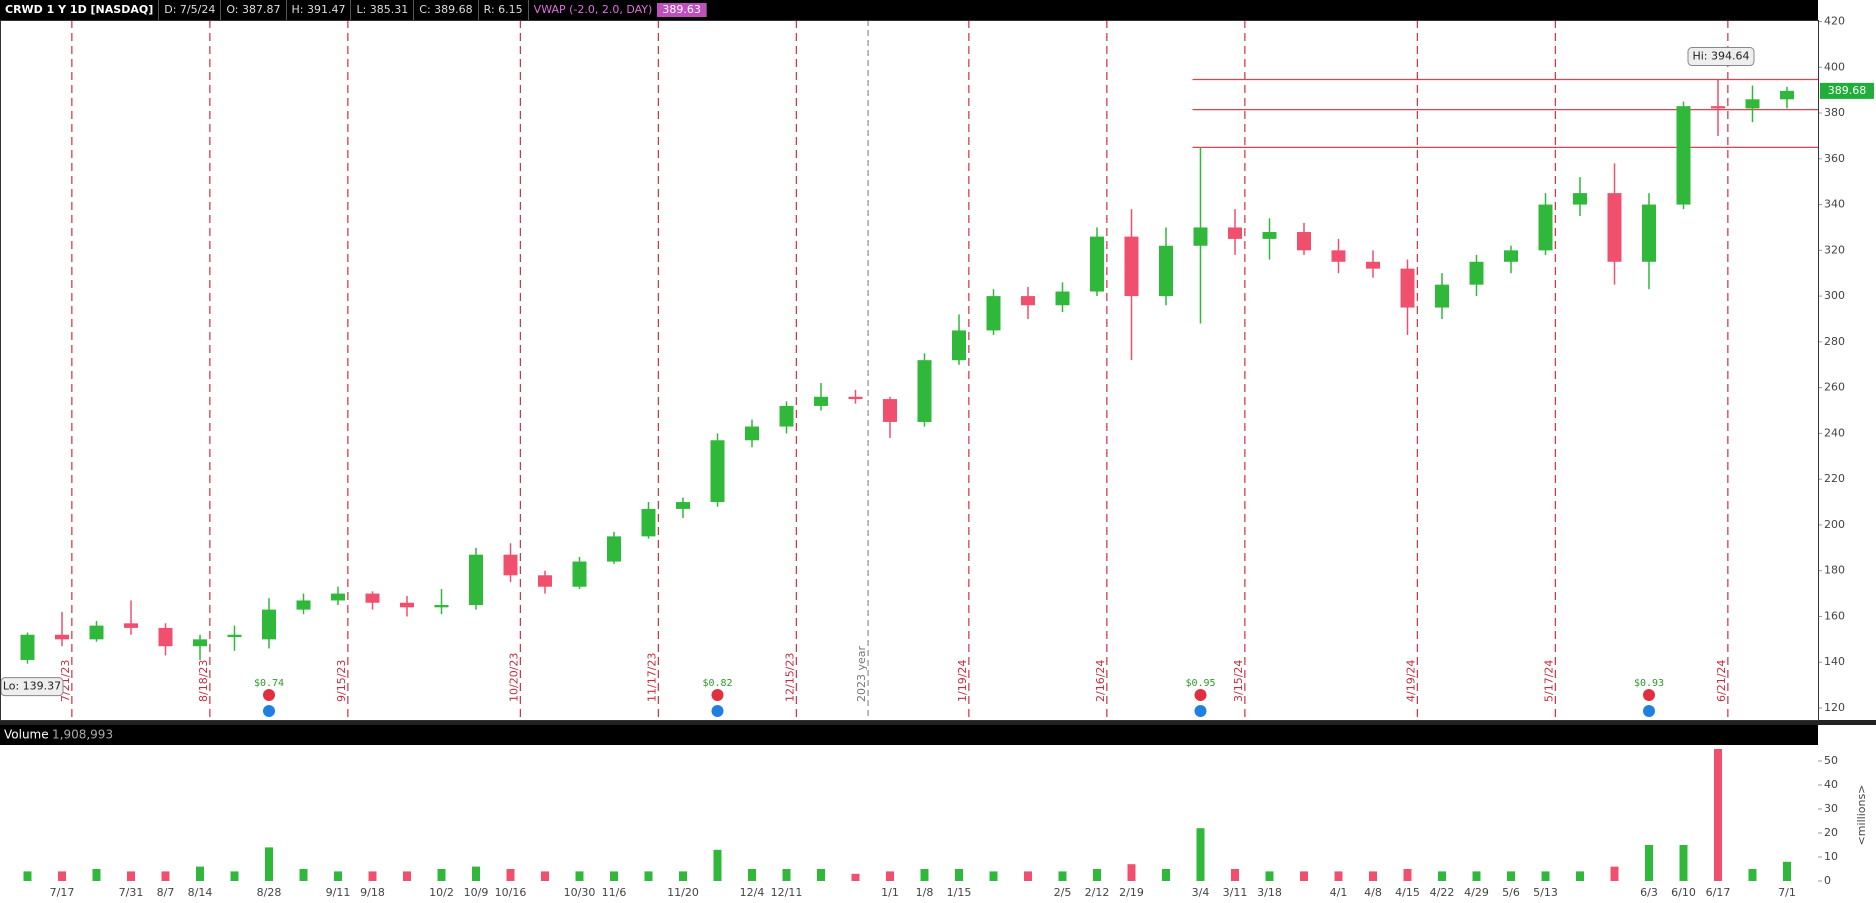 The image size is (1876, 903). Describe the element at coordinates (190, 10) in the screenshot. I see `date: D: 7/5/24` at that location.